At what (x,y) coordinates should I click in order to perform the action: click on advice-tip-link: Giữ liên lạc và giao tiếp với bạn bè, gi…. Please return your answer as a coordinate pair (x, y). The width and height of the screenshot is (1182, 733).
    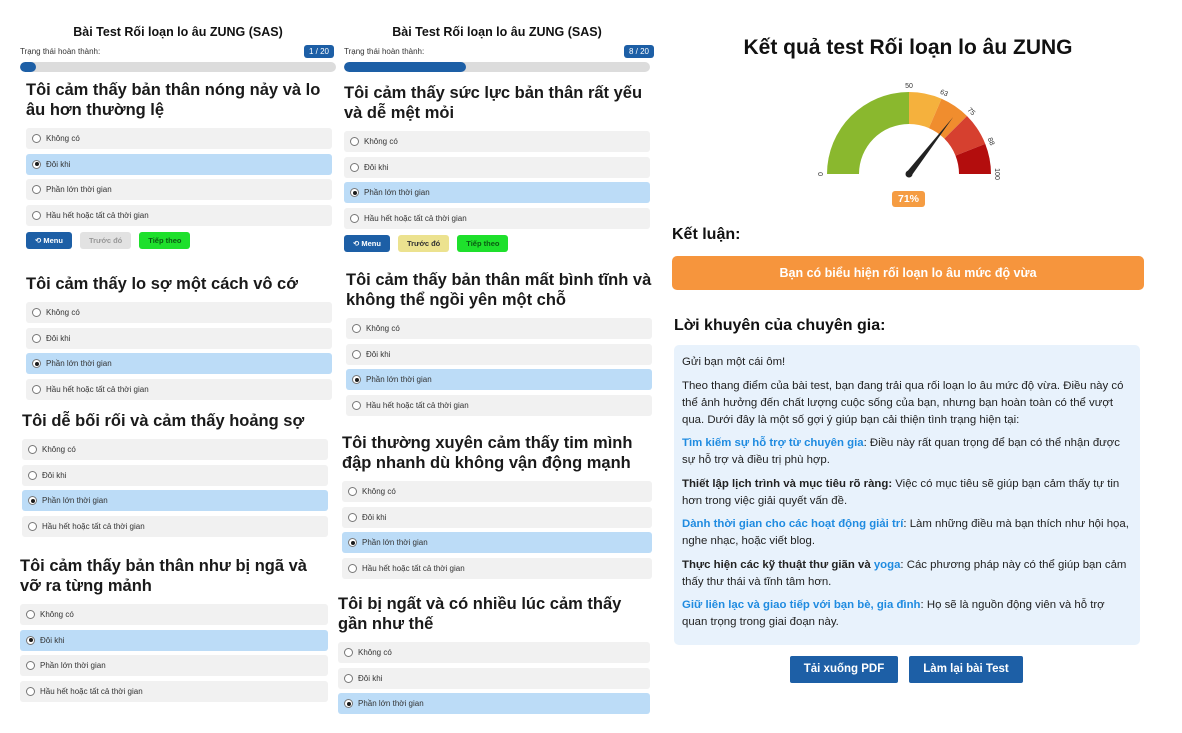
    Looking at the image, I should click on (801, 605).